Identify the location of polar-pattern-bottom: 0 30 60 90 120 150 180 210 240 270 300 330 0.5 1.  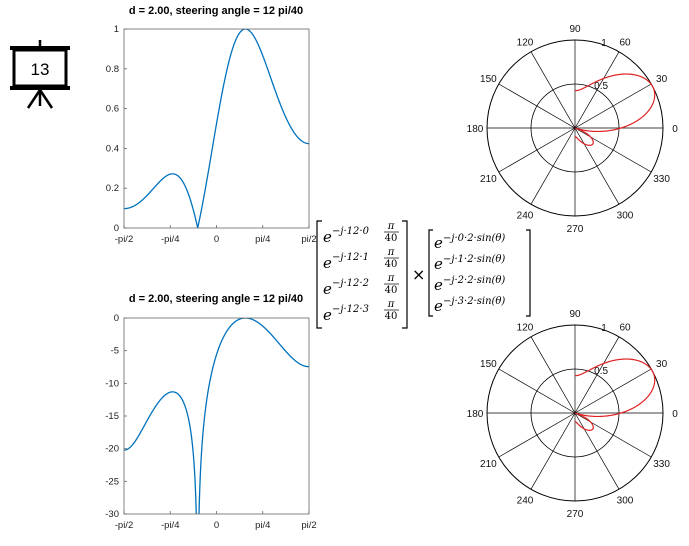
(573, 414).